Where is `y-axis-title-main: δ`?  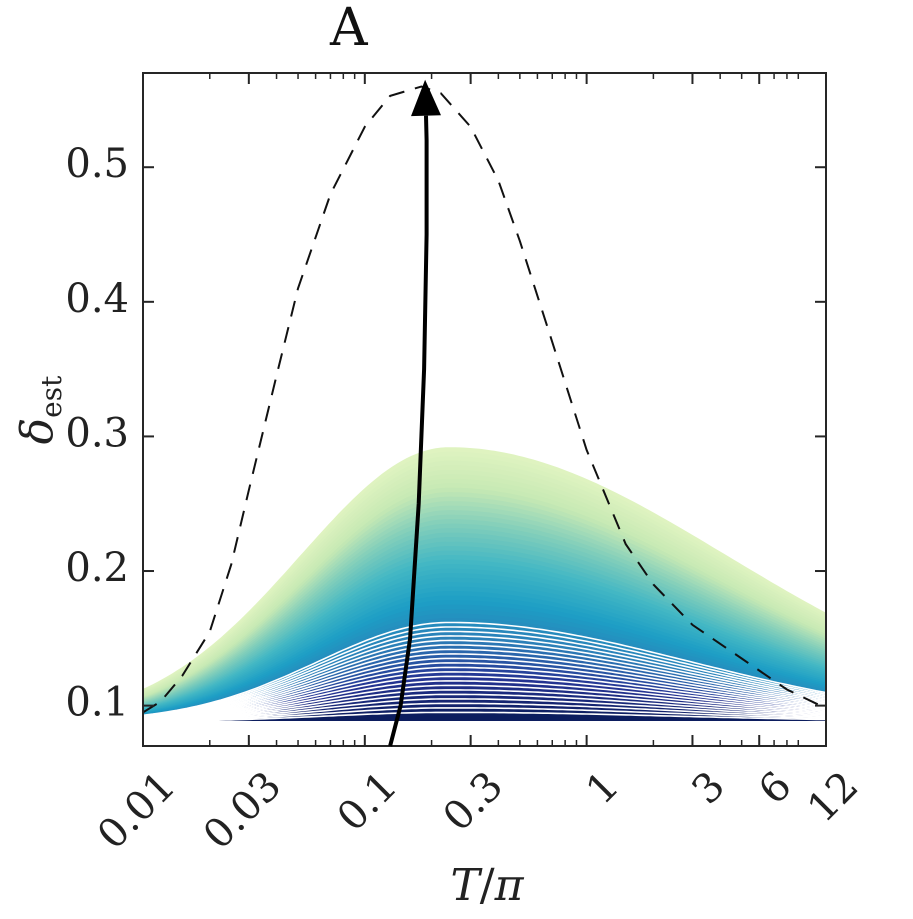
y-axis-title-main: δ is located at coordinates (37, 431).